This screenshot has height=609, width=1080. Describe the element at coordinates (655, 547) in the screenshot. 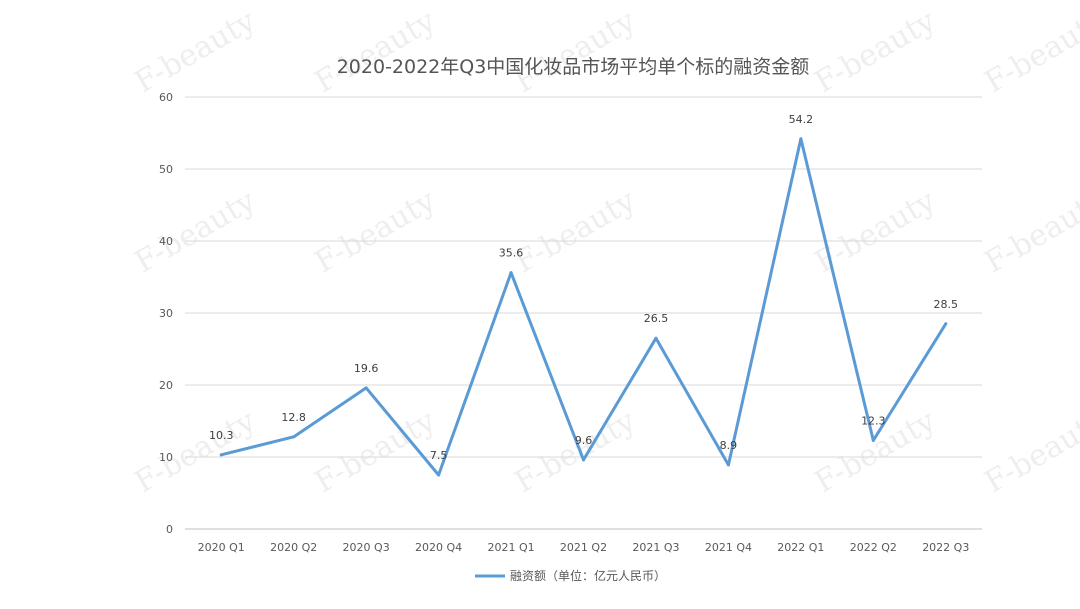

I see `x-tick-label: 2021 Q3` at that location.